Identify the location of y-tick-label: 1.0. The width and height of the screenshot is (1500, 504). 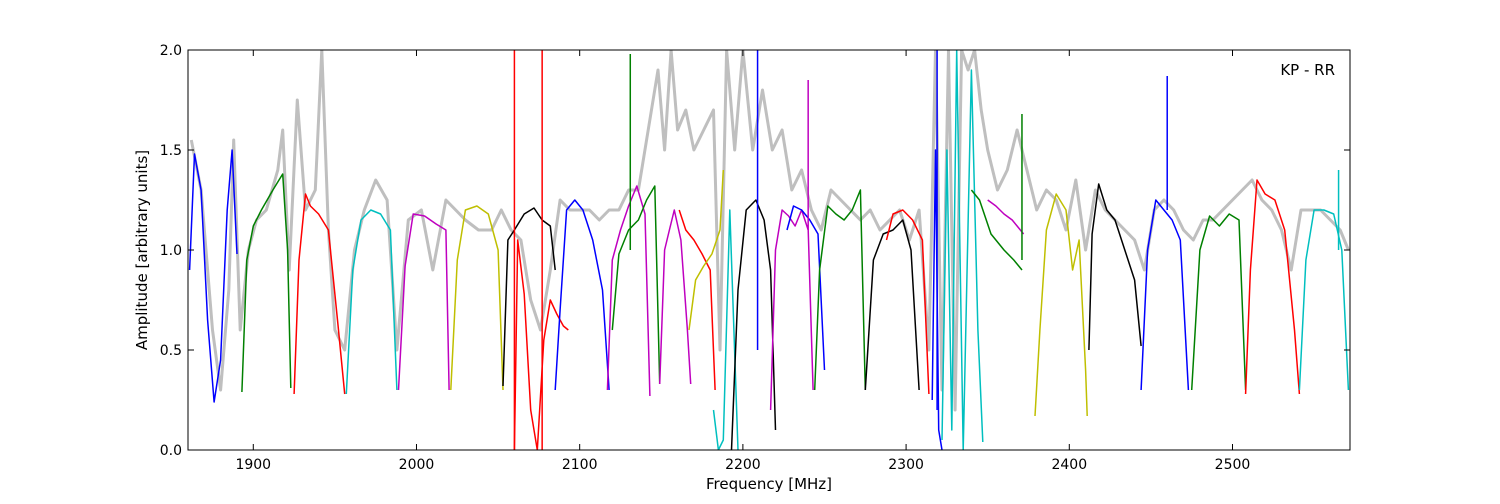
(171, 251).